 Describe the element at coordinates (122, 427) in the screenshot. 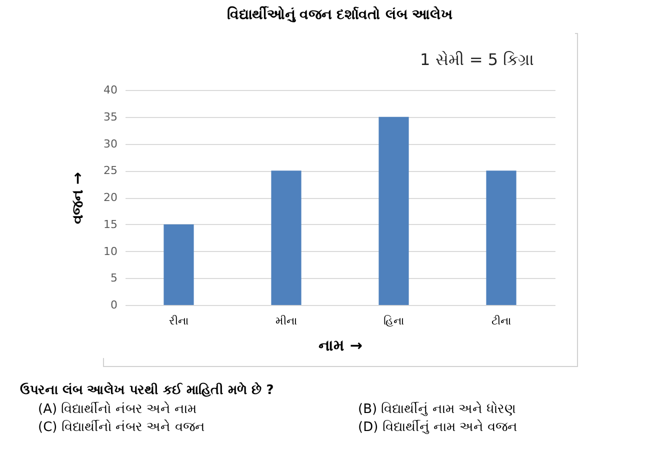

I see `text: (C) વિદ્યાર્થીનો નંબર અને વજન` at that location.